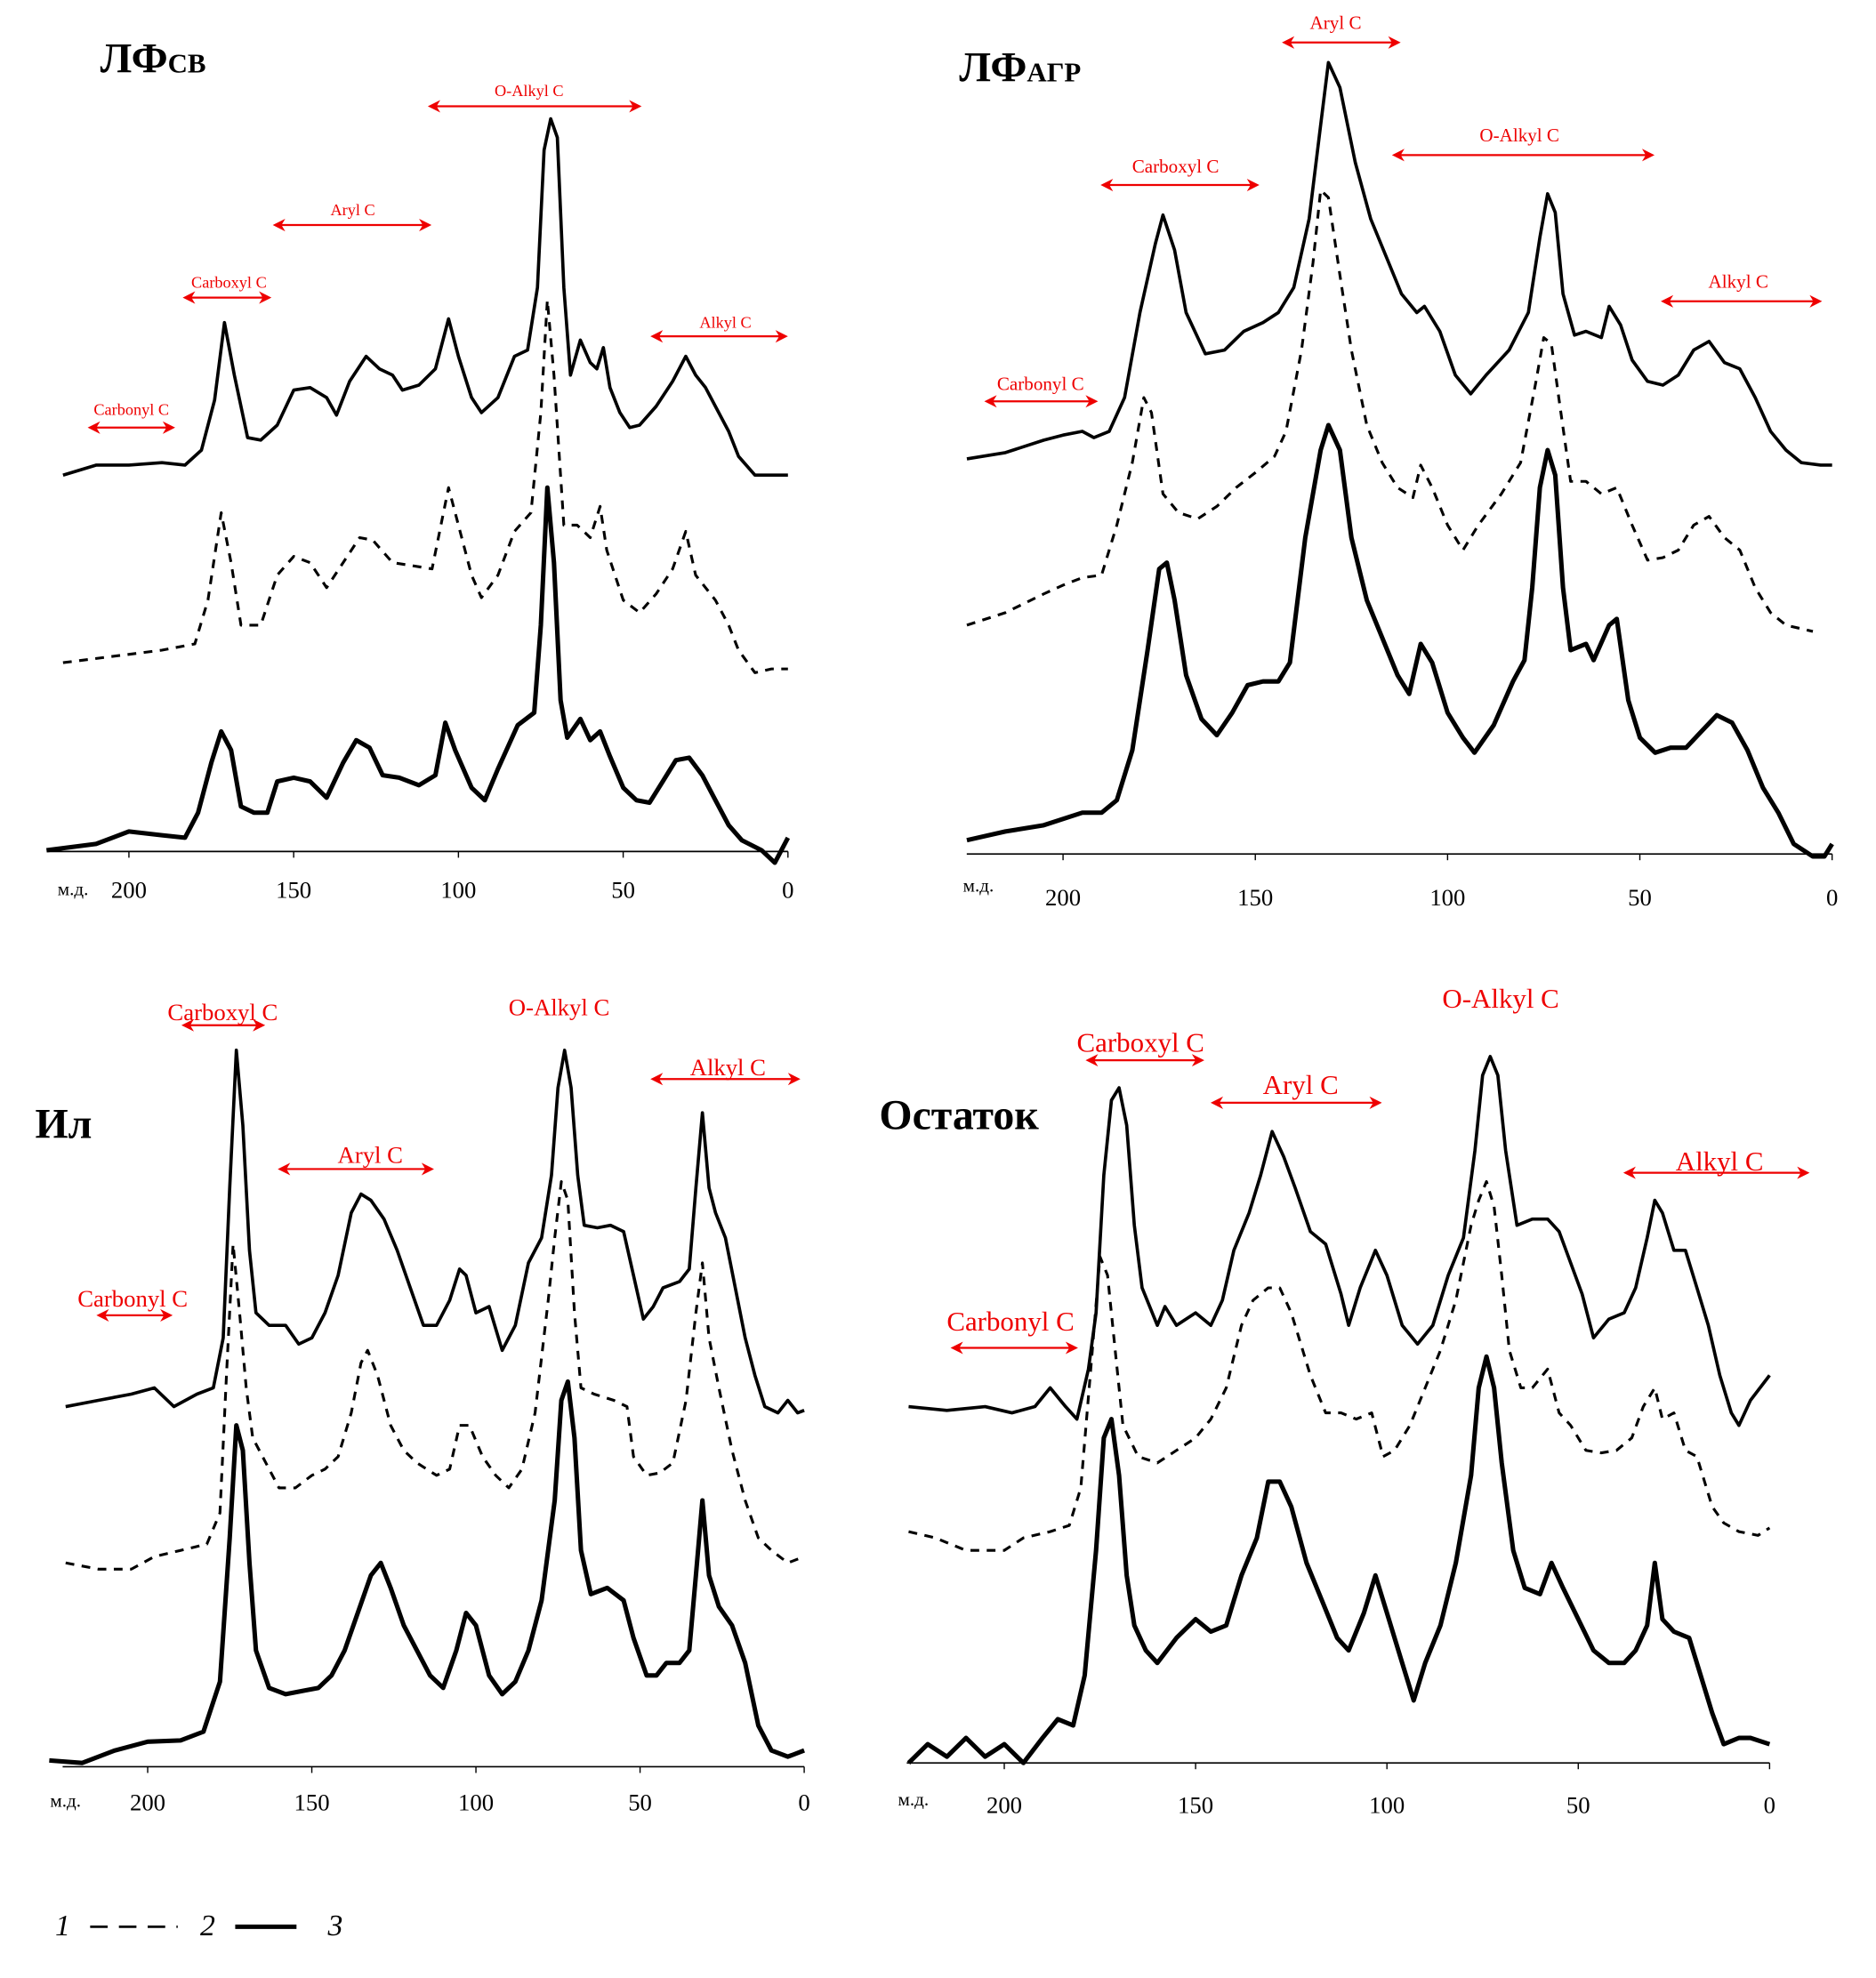 The height and width of the screenshot is (1978, 1876). I want to click on panel-title: Ил, so click(64, 1123).